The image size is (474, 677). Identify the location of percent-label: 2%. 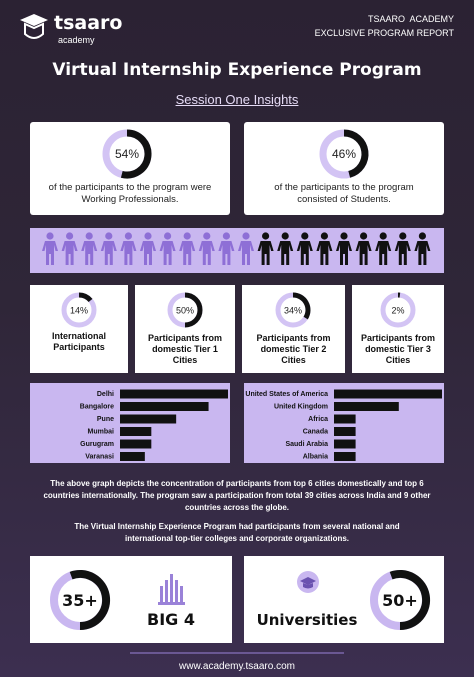
(397, 310).